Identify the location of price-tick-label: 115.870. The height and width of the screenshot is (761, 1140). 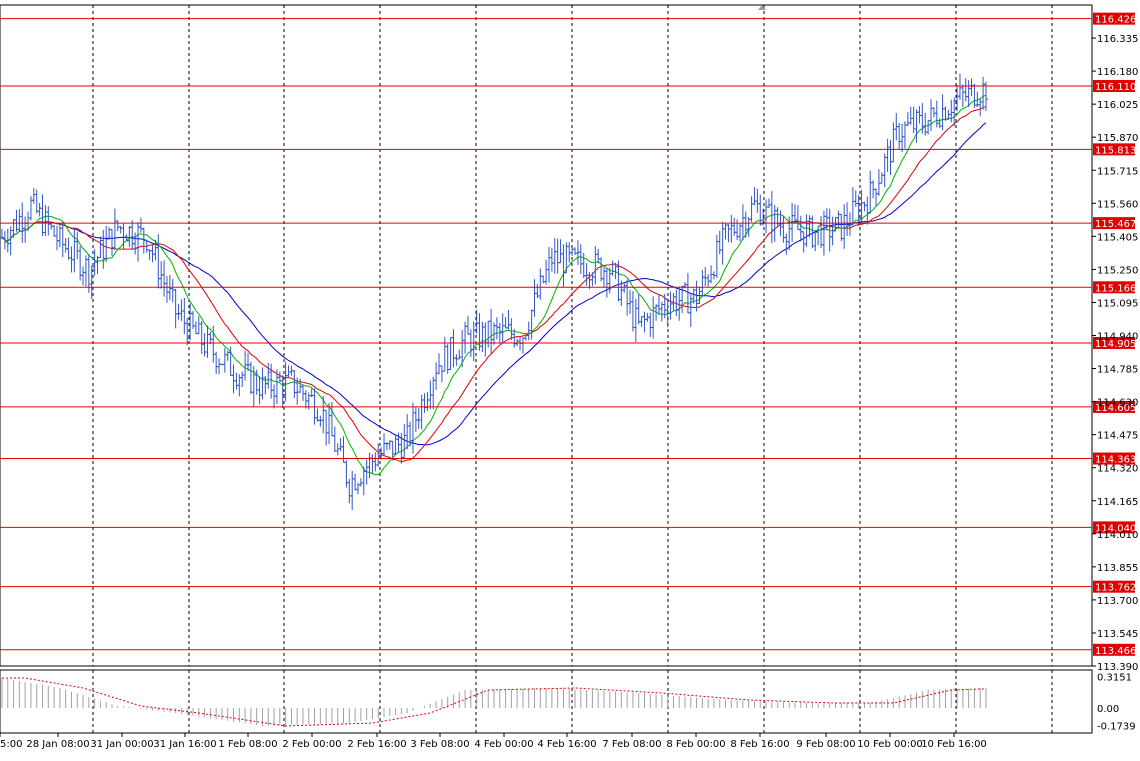
(1117, 138).